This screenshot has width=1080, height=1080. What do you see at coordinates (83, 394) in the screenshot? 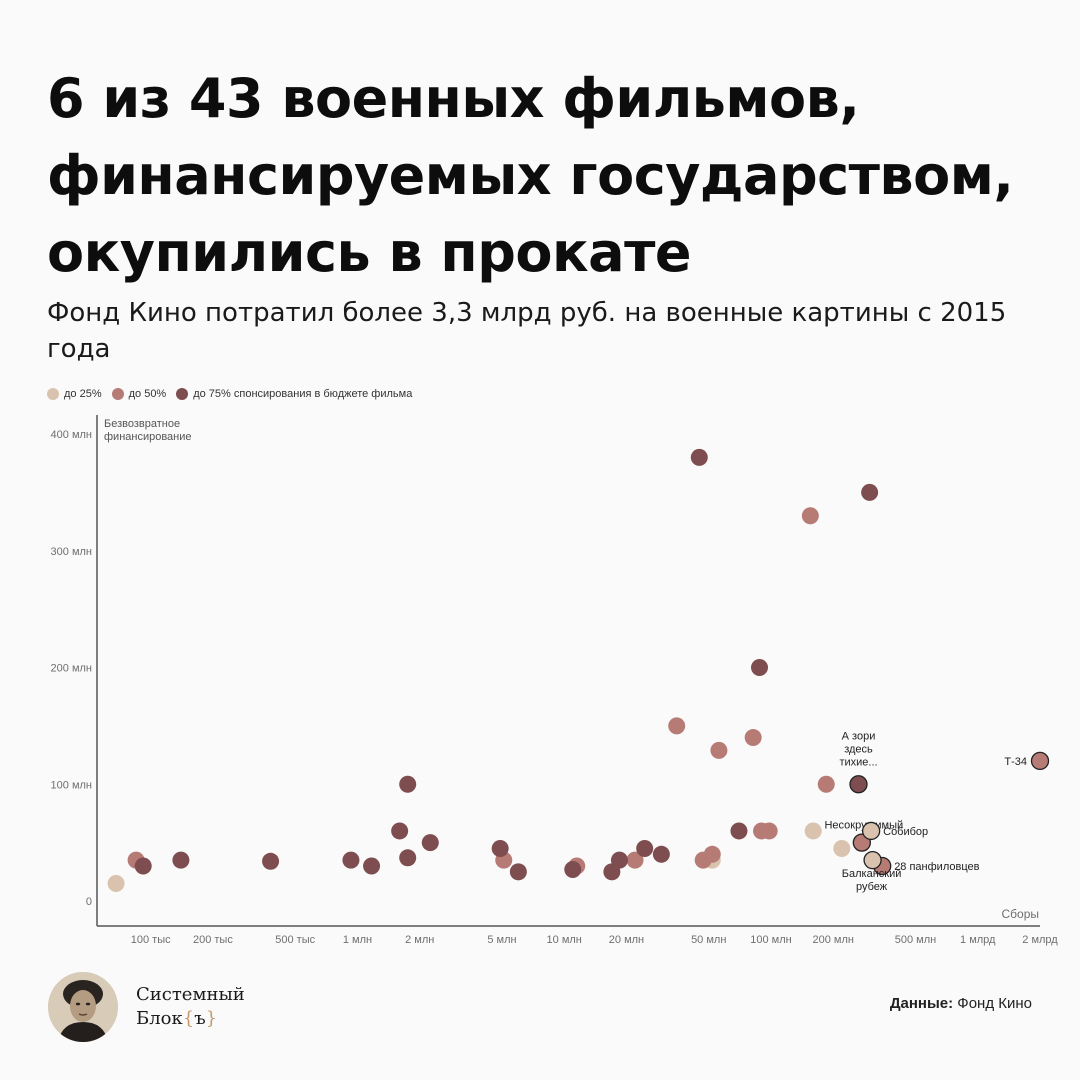
I see `legend-label: до 25%` at bounding box center [83, 394].